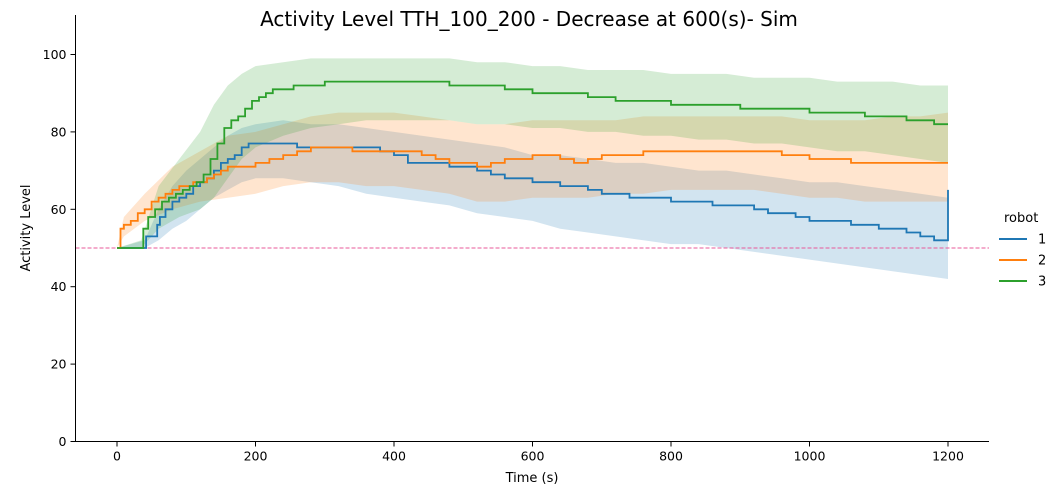 Image resolution: width=1058 pixels, height=500 pixels. I want to click on y-tick-label: 80, so click(59, 131).